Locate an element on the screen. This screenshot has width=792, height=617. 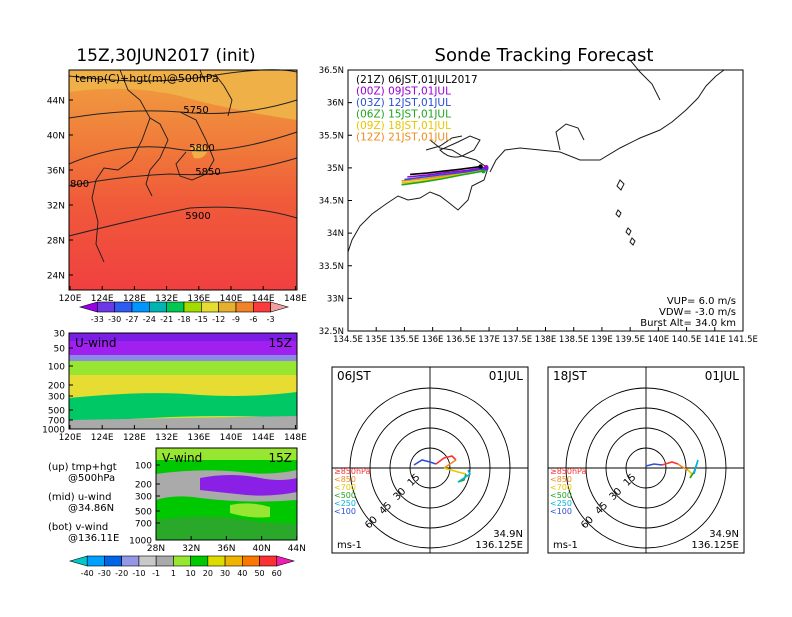
contour-labels: 5750 5800 5850 5900 800 is located at coordinates (145, 163).